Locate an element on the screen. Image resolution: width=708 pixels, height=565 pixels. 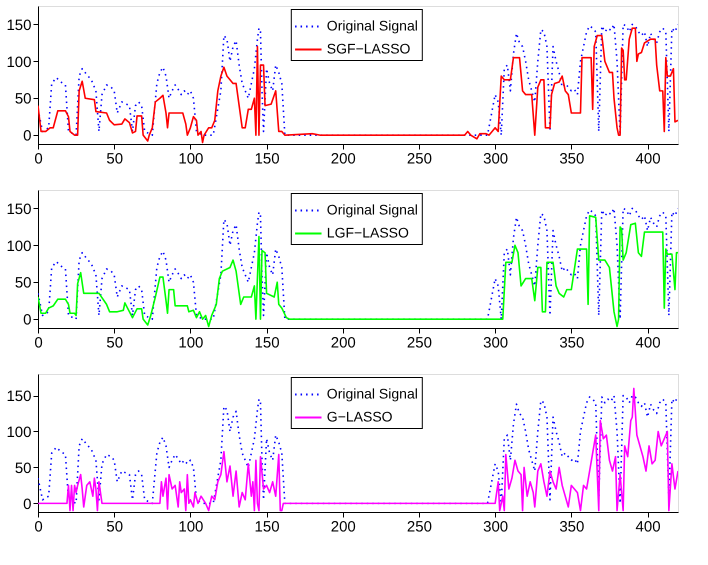
legend-label: SGF−LASSO is located at coordinates (368, 48).